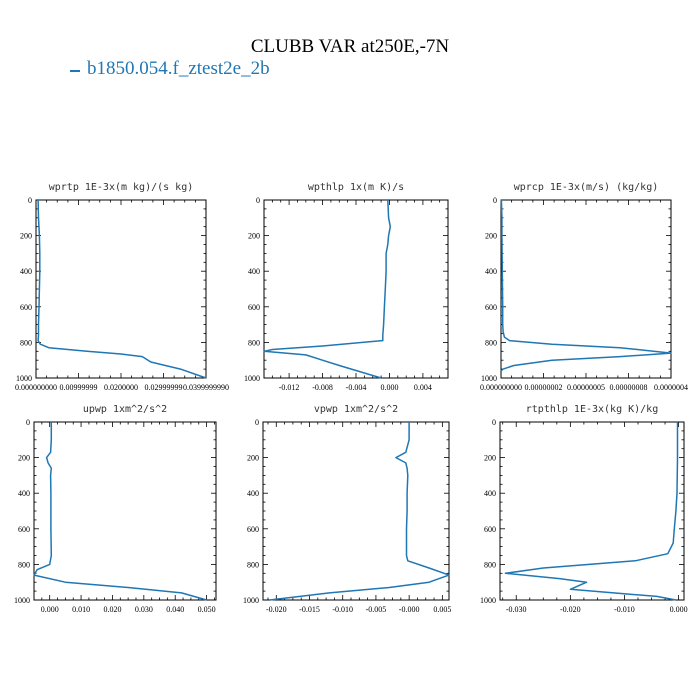 The height and width of the screenshot is (700, 700). I want to click on x-tick-label: -0.015, so click(309, 609).